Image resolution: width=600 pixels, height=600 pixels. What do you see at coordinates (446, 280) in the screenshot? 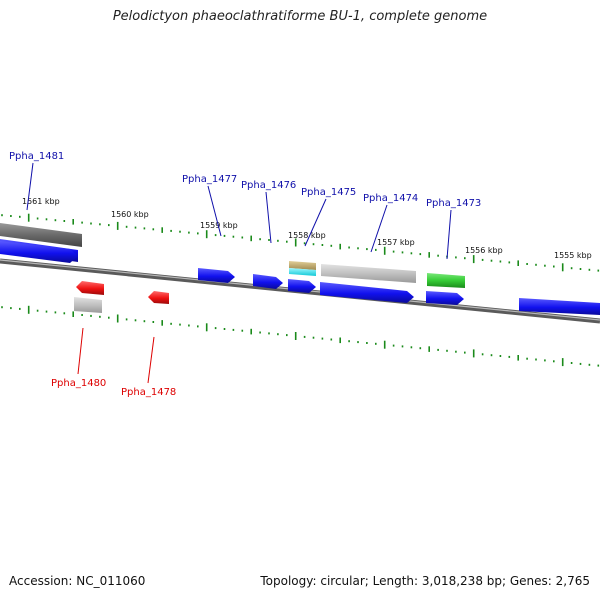
I see `feature-green` at bounding box center [446, 280].